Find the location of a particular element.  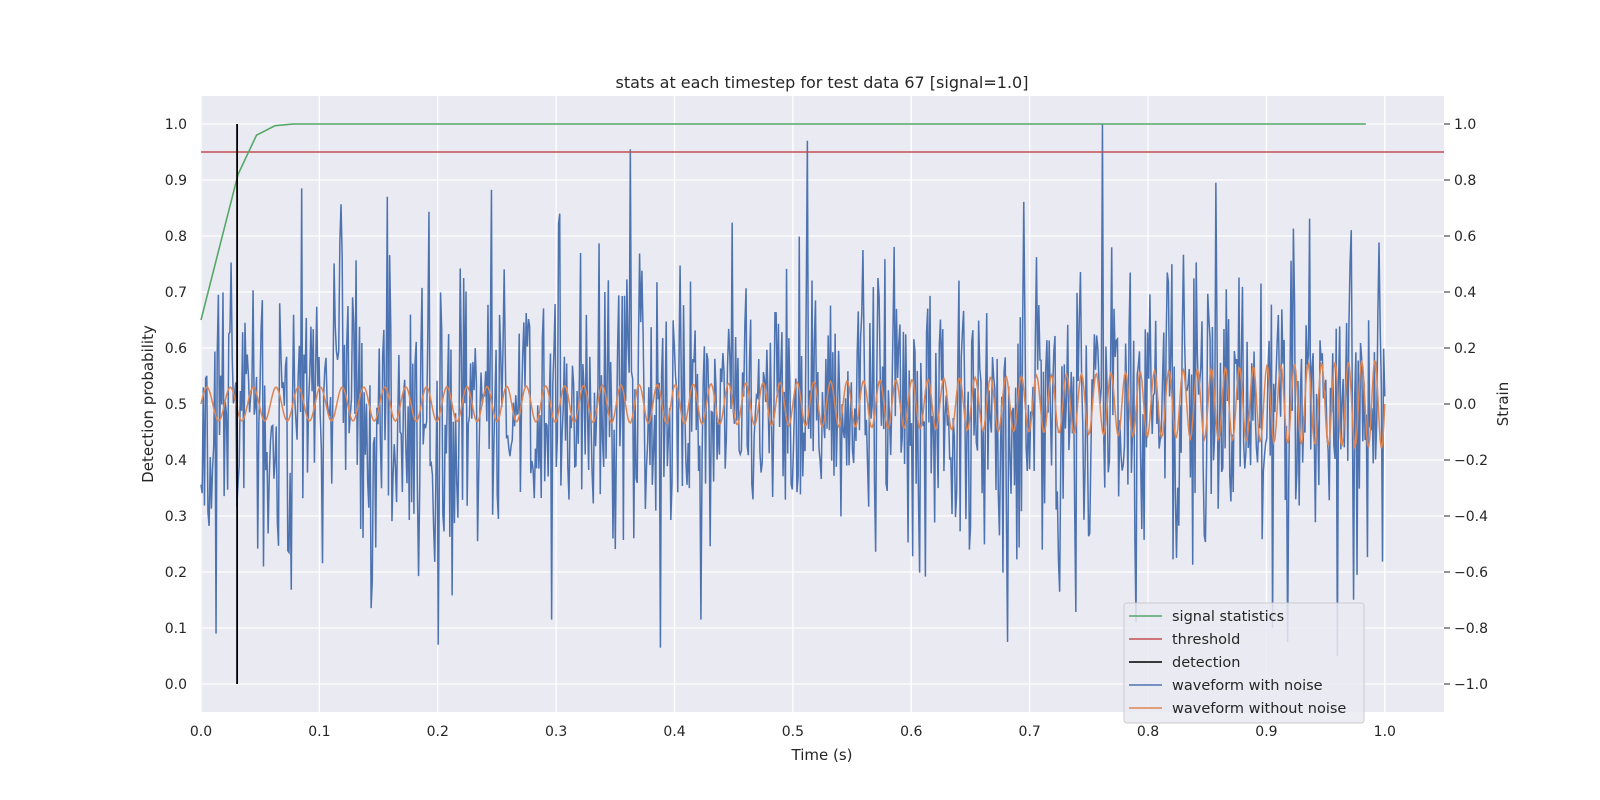

y-right-tick-label: 0.8 is located at coordinates (1465, 181).